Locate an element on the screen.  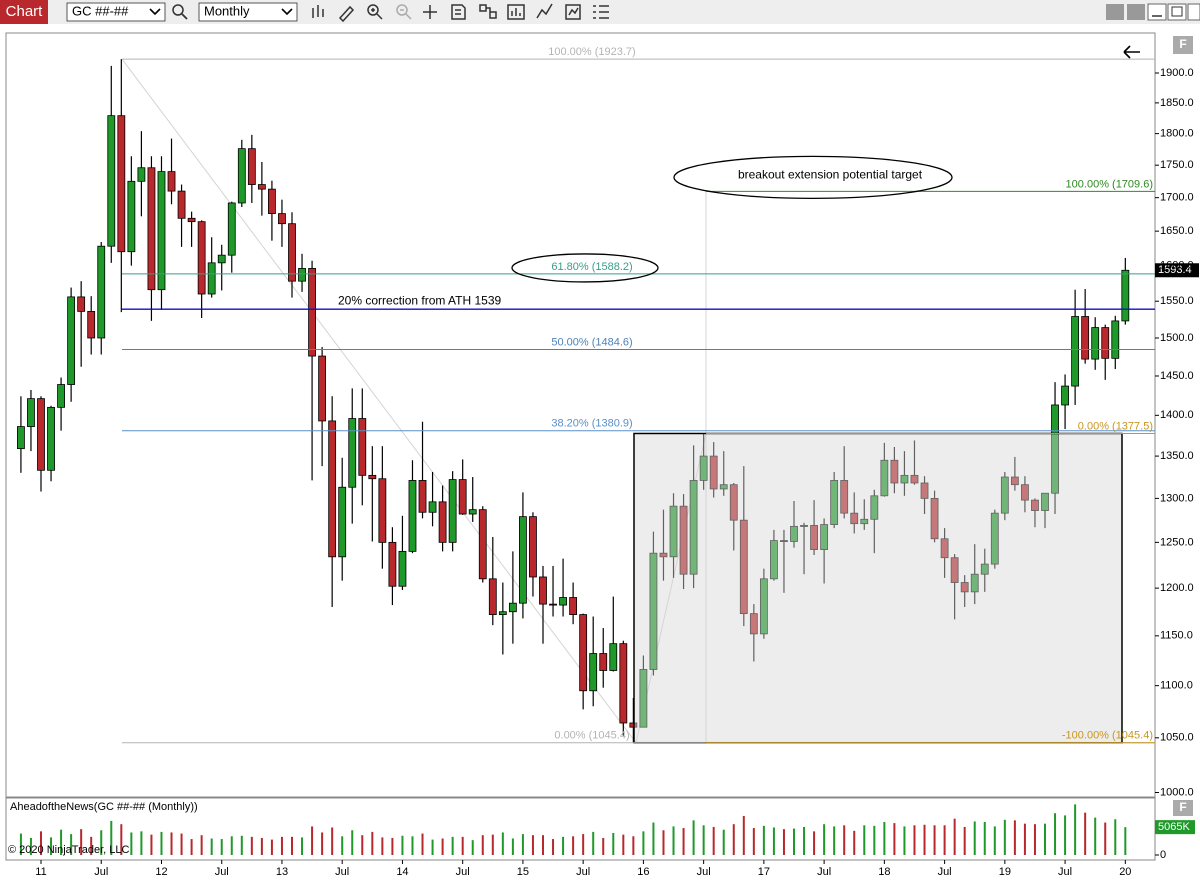
window-buttons is located at coordinates (1153, 12).